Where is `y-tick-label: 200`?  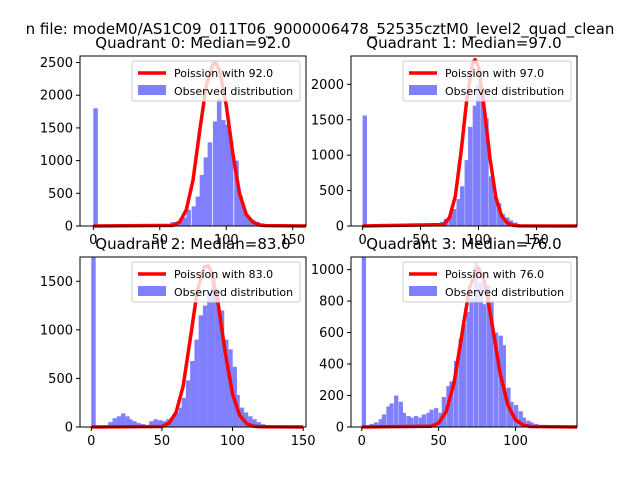 y-tick-label: 200 is located at coordinates (331, 396).